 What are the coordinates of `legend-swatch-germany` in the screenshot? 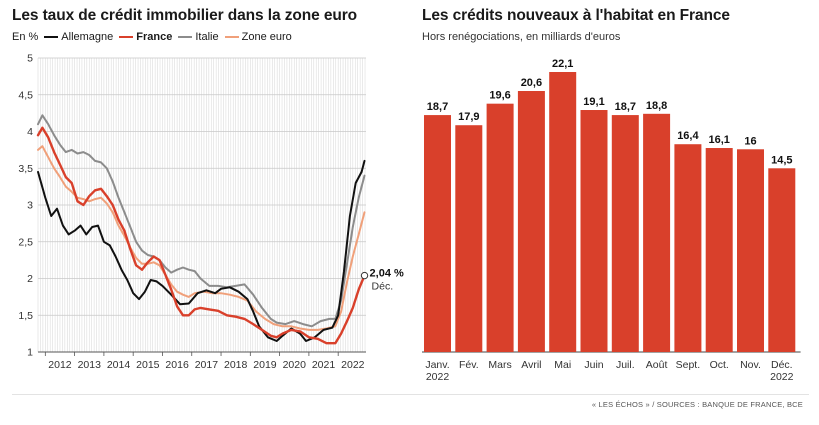 It's located at (51, 37).